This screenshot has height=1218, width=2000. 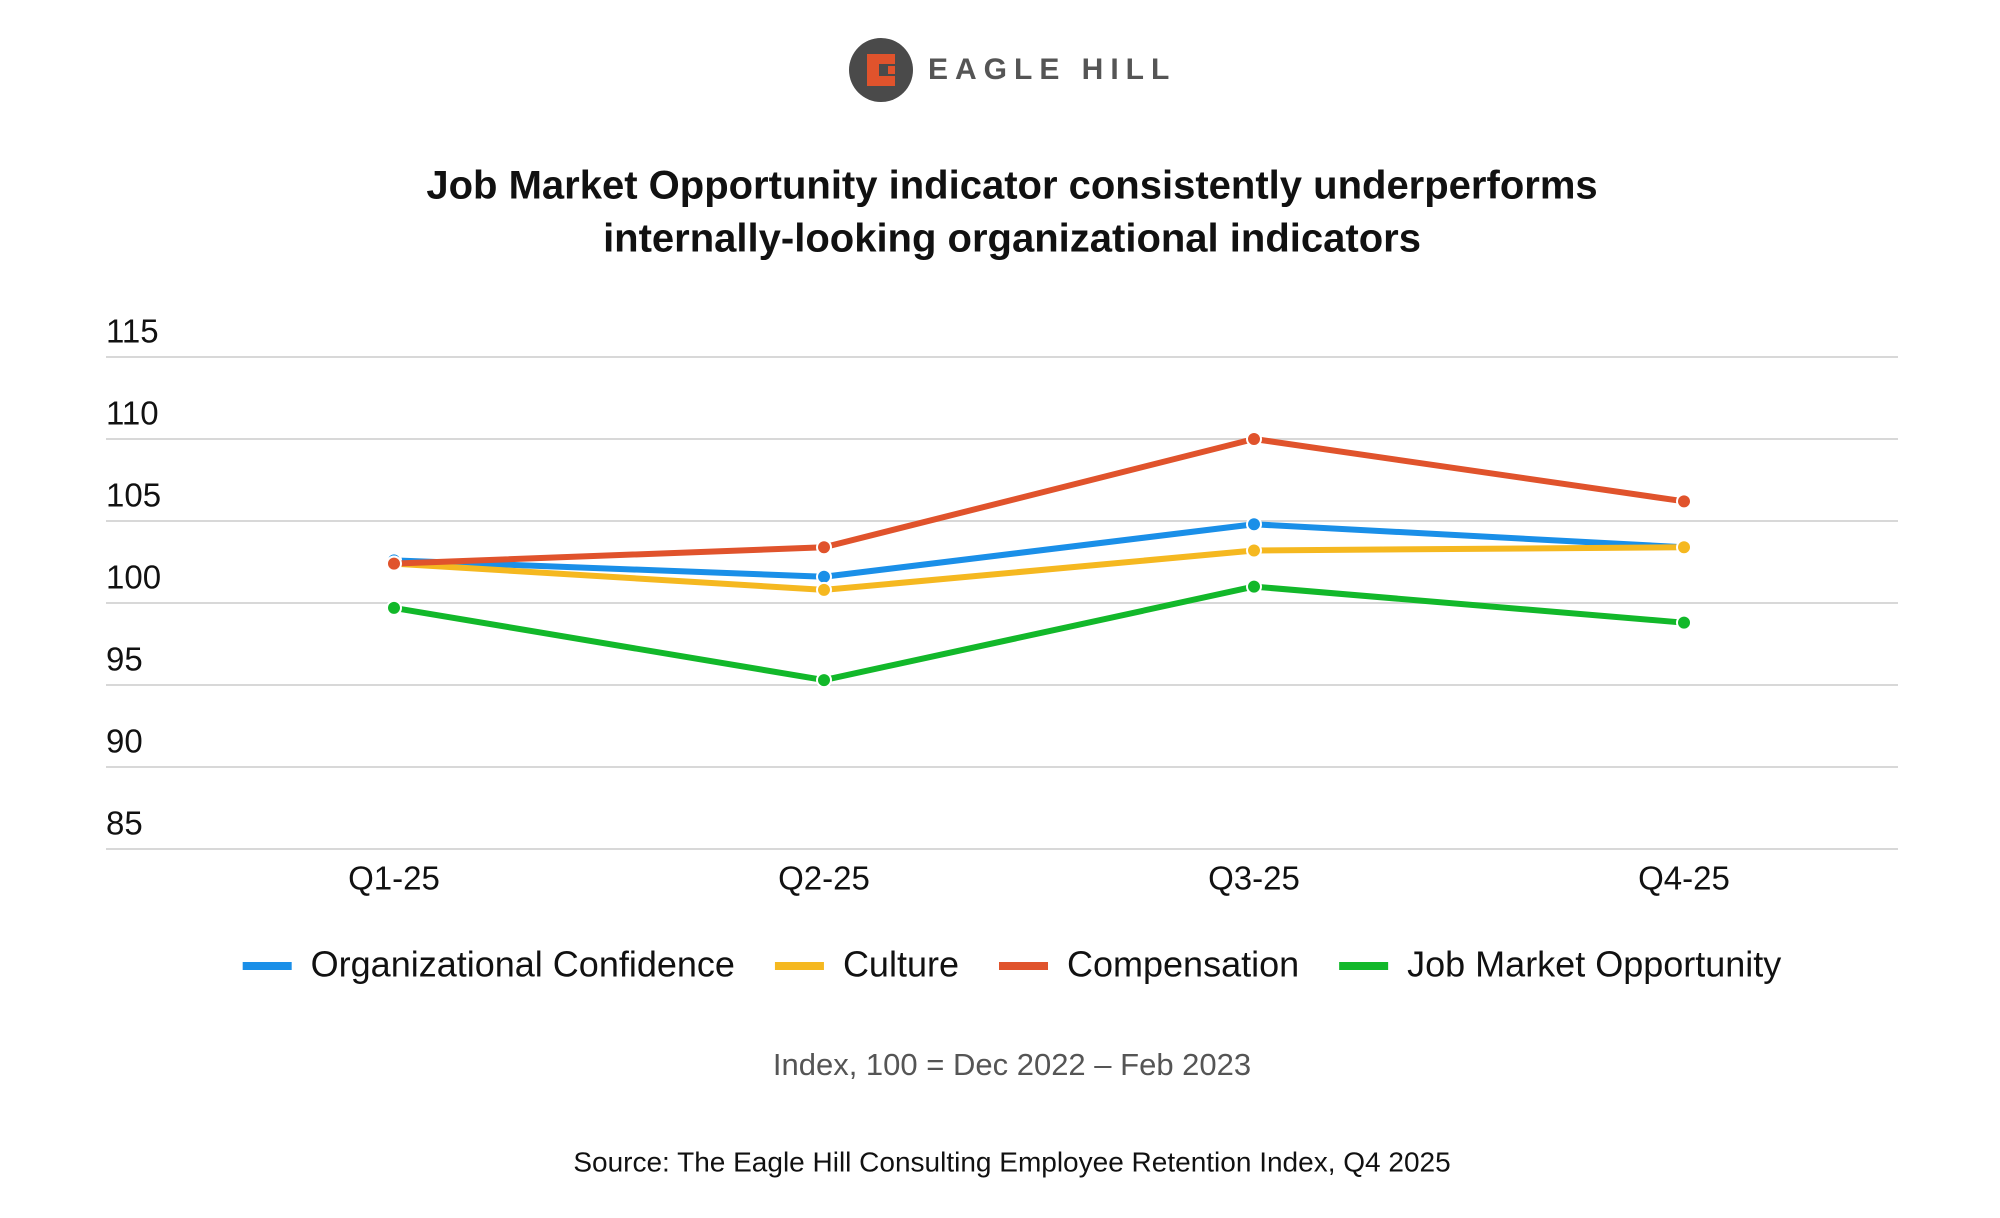 I want to click on brand: EAGLE HILL, so click(x=1052, y=69).